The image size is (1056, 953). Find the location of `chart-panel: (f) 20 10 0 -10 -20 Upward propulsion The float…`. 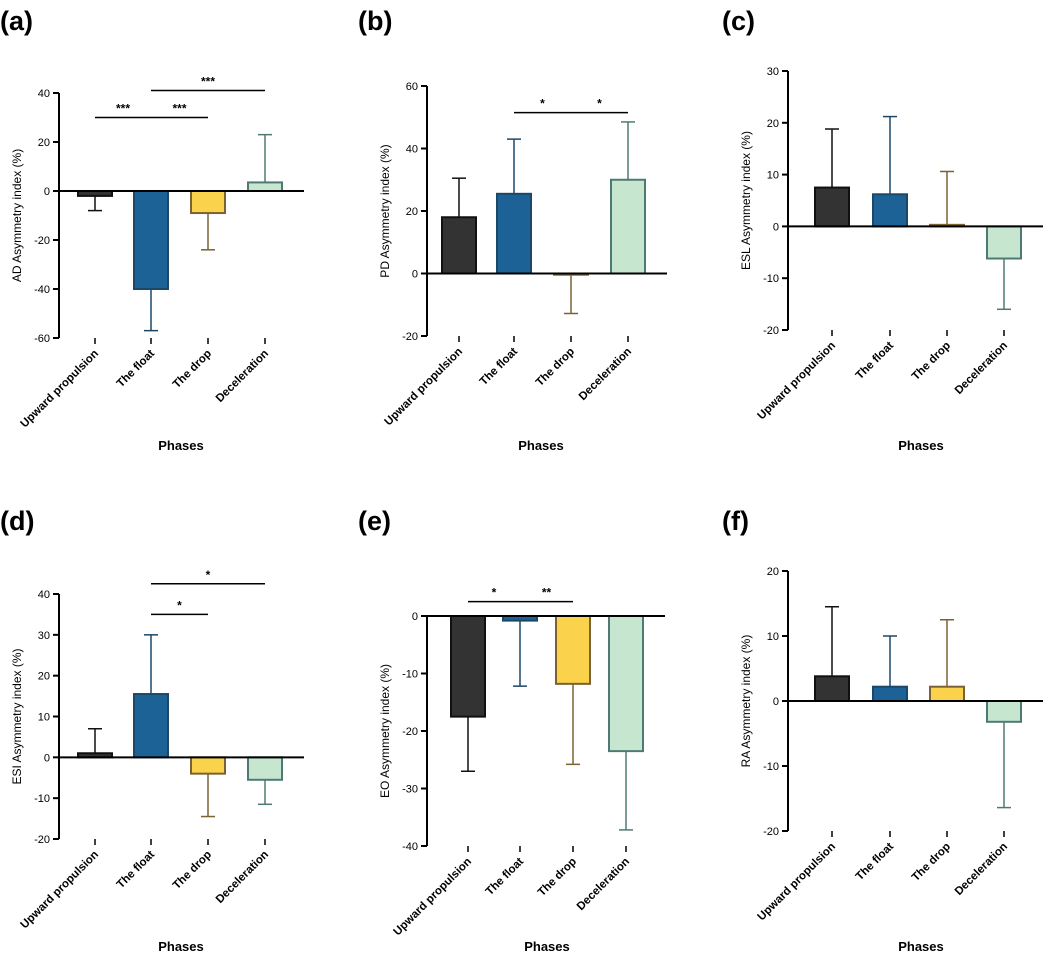

chart-panel: (f) 20 10 0 -10 -20 Upward propulsion The float… is located at coordinates (882, 729).